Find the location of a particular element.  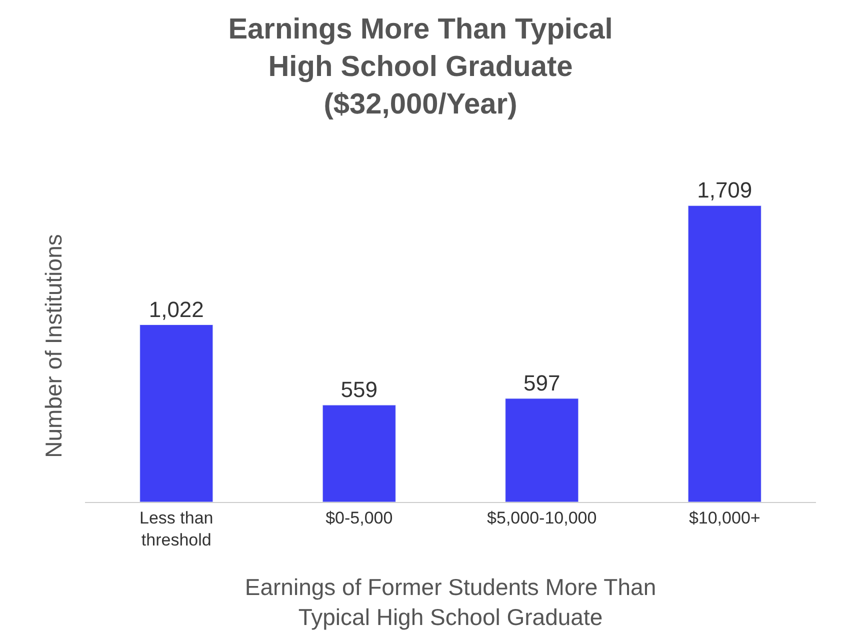

x-tick-label: $10,000+ is located at coordinates (724, 518).